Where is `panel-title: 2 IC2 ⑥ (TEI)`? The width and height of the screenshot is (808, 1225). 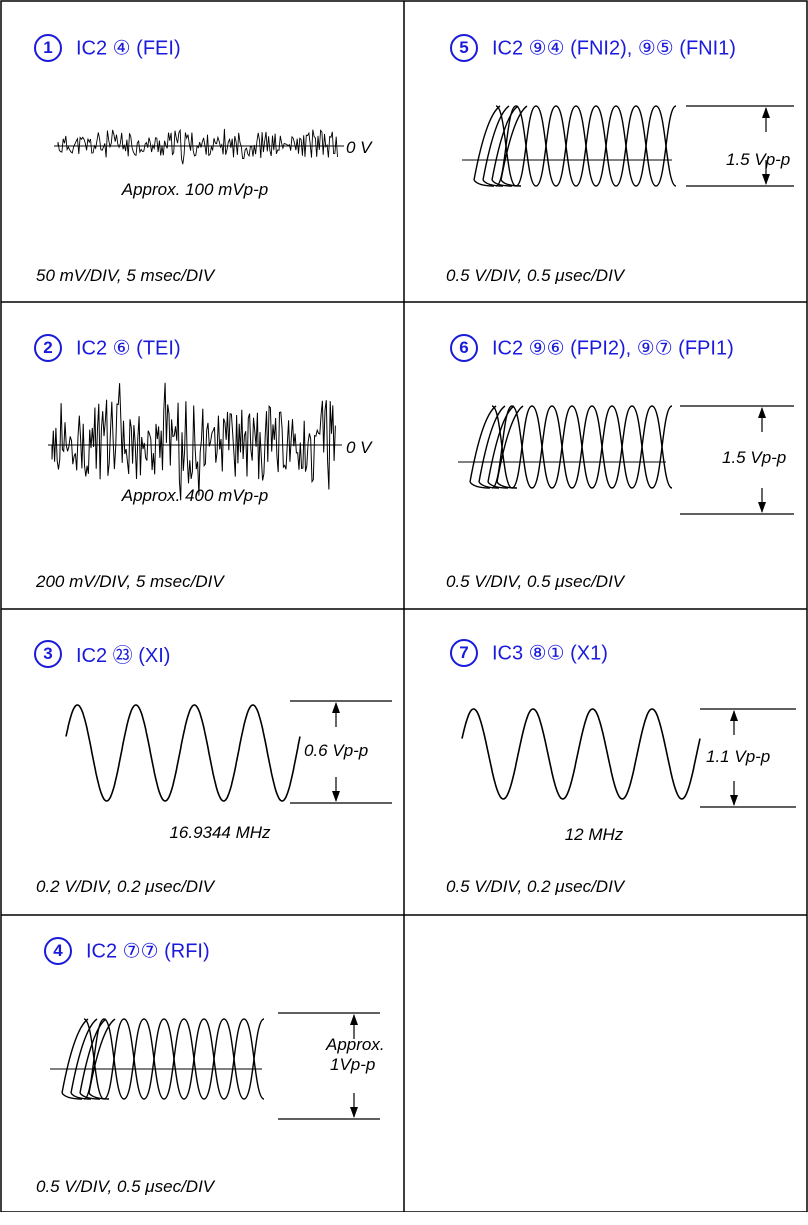
panel-title: 2 IC2 ⑥ (TEI) is located at coordinates (107, 348).